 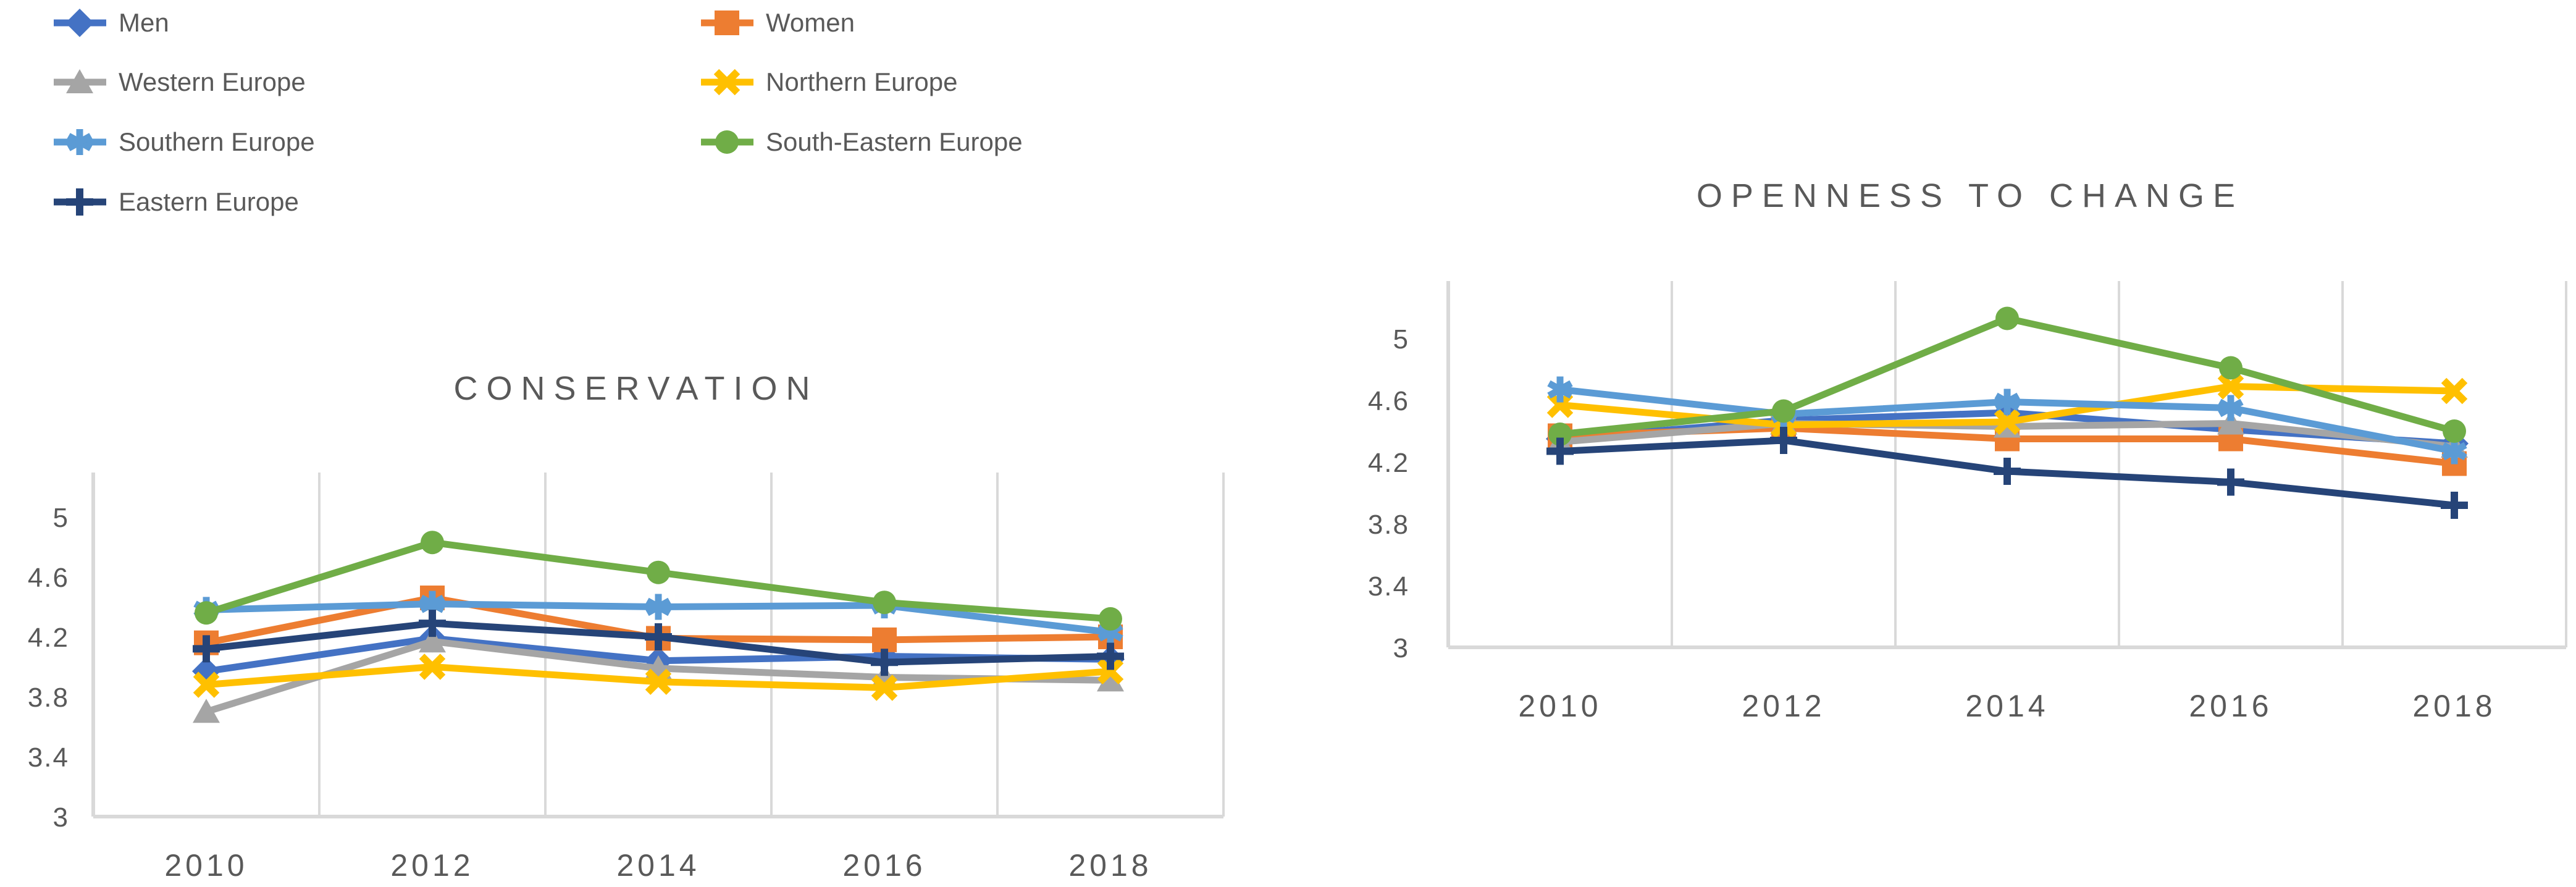 I want to click on legend-key-south-eastern-europe, so click(x=727, y=142).